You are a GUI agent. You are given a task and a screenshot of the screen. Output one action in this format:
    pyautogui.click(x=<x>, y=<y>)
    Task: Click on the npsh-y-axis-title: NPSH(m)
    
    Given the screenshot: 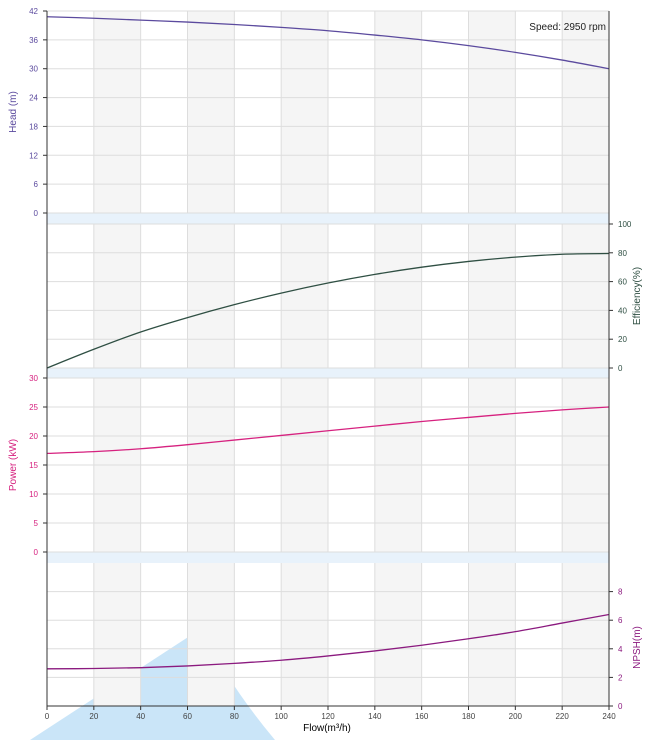 What is the action you would take?
    pyautogui.click(x=637, y=647)
    